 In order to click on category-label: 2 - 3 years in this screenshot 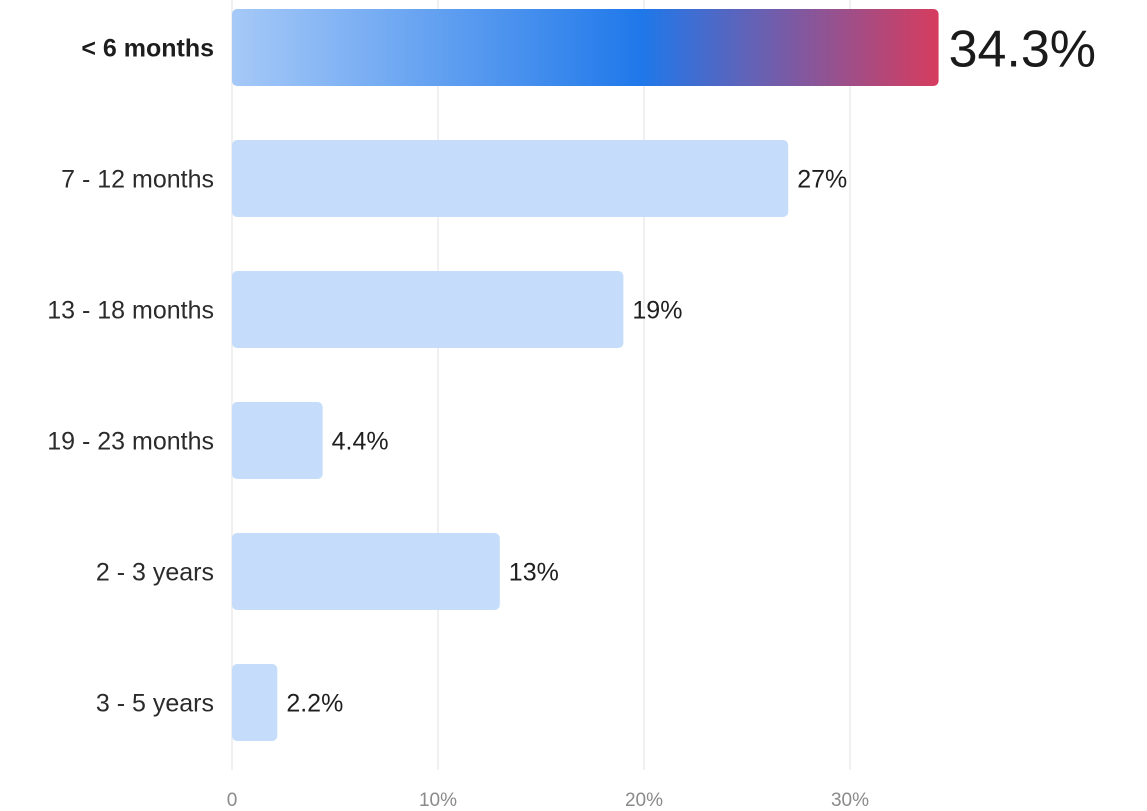, I will do `click(155, 573)`.